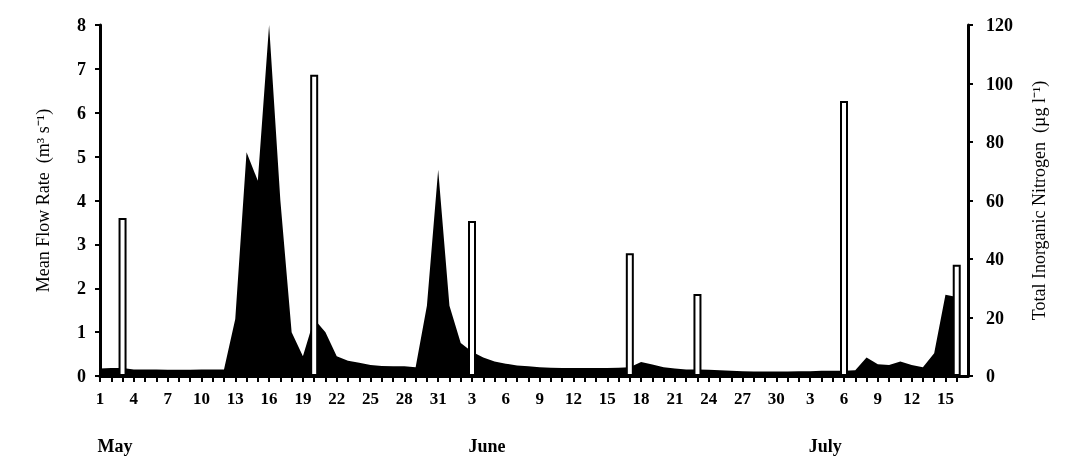 The width and height of the screenshot is (1089, 467). What do you see at coordinates (43, 200) in the screenshot?
I see `y-axis-title: Mean Flow Rate (m³ s⁻¹)` at bounding box center [43, 200].